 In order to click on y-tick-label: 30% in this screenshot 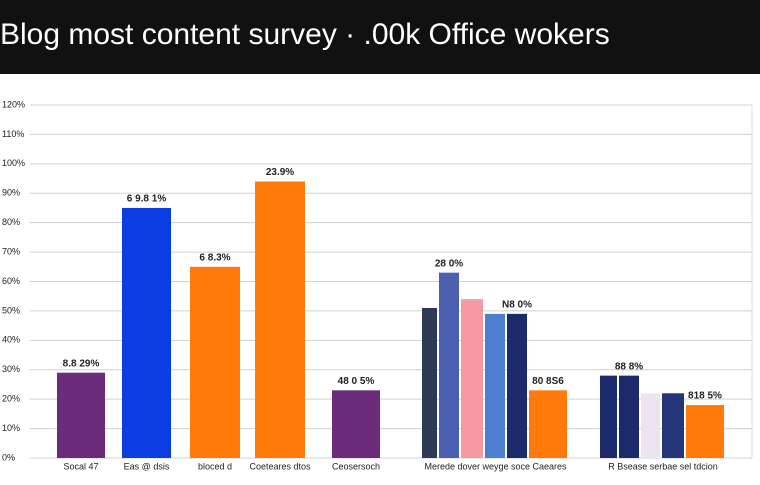, I will do `click(11, 369)`.